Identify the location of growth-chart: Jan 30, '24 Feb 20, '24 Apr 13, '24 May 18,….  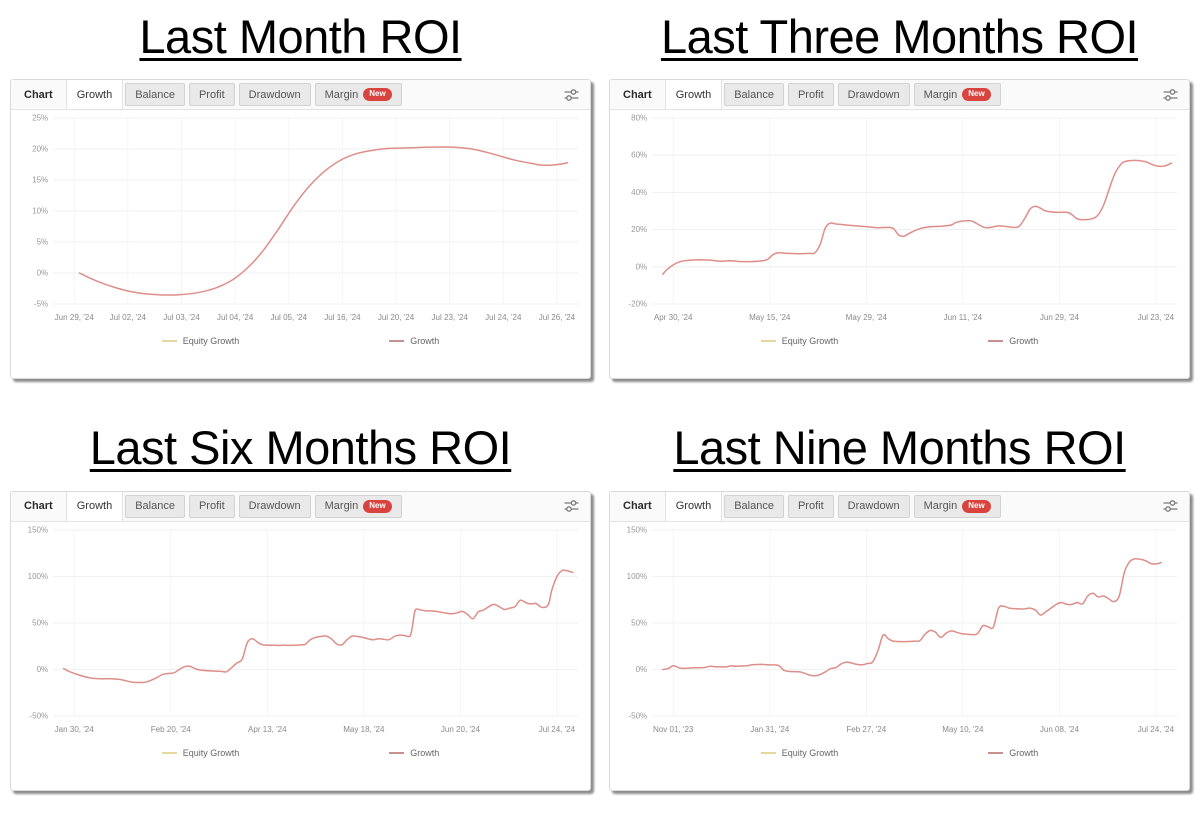
(300, 632).